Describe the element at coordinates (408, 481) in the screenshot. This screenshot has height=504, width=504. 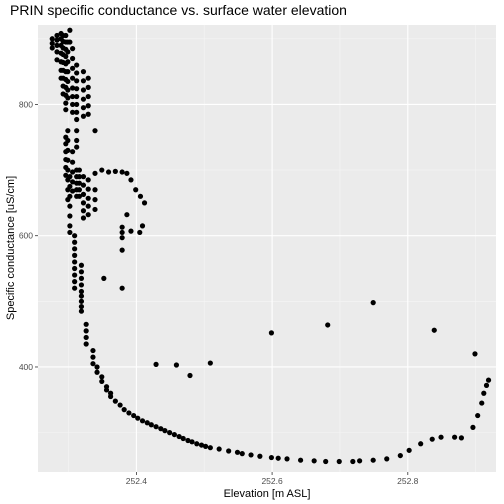
I see `x-tick-label: 252.8` at that location.